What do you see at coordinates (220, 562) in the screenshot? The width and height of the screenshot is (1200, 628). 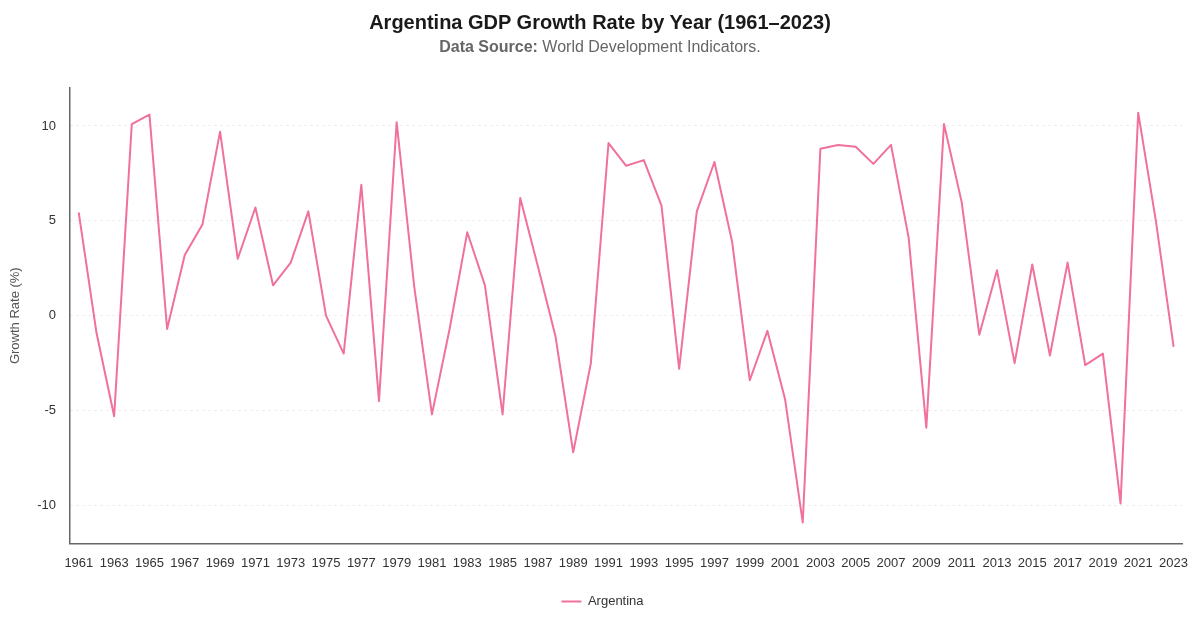 I see `x-tick-label: 1969` at bounding box center [220, 562].